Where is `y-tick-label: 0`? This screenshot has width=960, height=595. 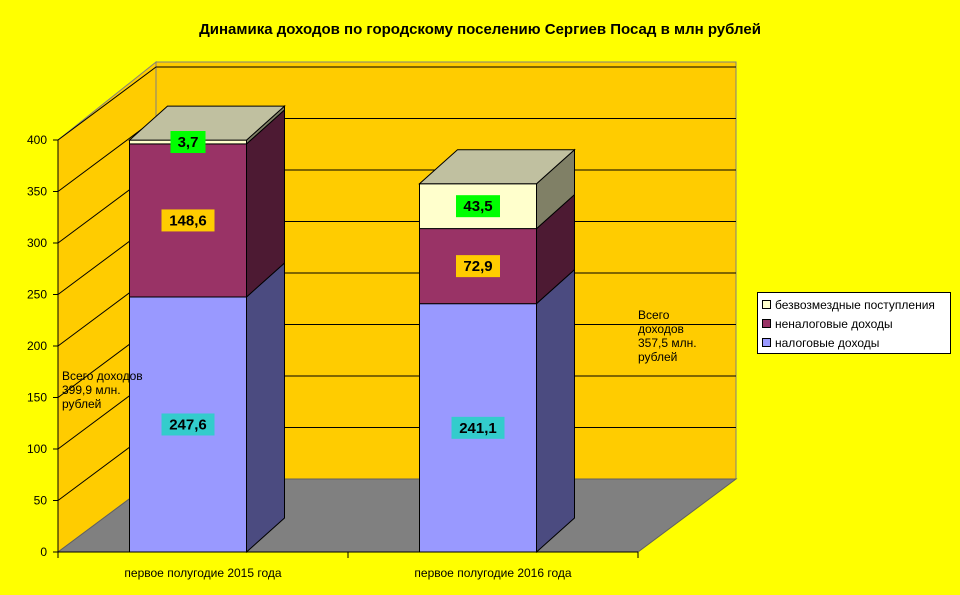
y-tick-label: 0 is located at coordinates (43, 552).